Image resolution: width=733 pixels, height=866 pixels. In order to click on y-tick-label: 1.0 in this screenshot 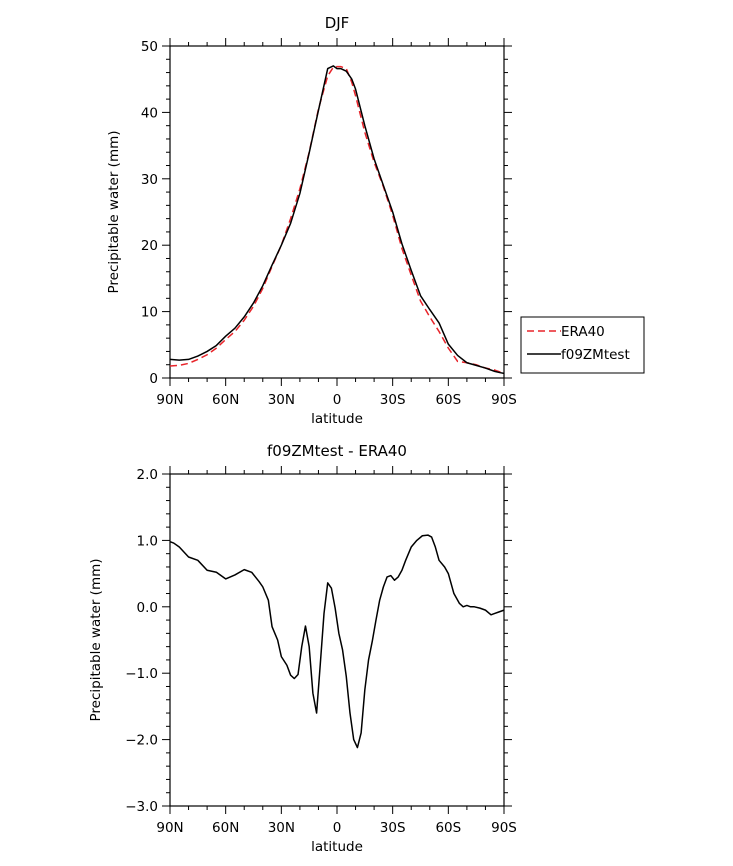, I will do `click(147, 541)`.